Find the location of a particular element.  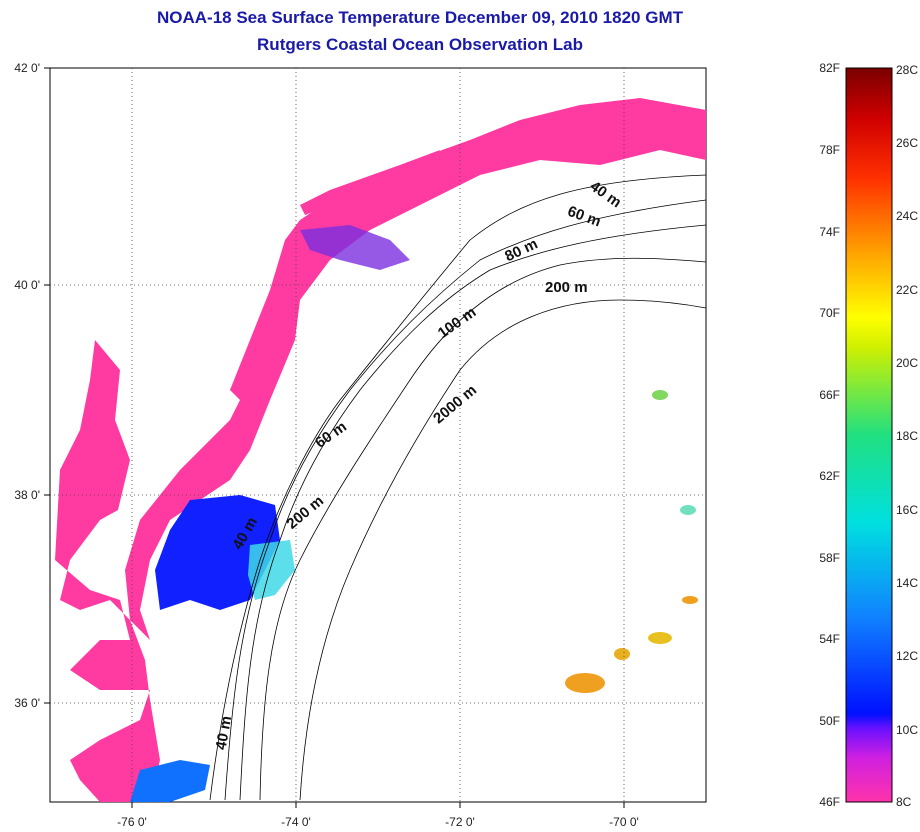

colorbar-f-label: 78F is located at coordinates (829, 150).